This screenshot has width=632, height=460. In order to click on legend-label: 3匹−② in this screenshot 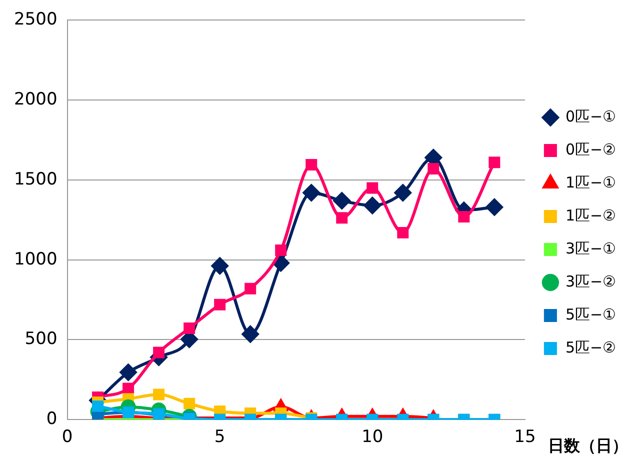, I will do `click(590, 281)`.